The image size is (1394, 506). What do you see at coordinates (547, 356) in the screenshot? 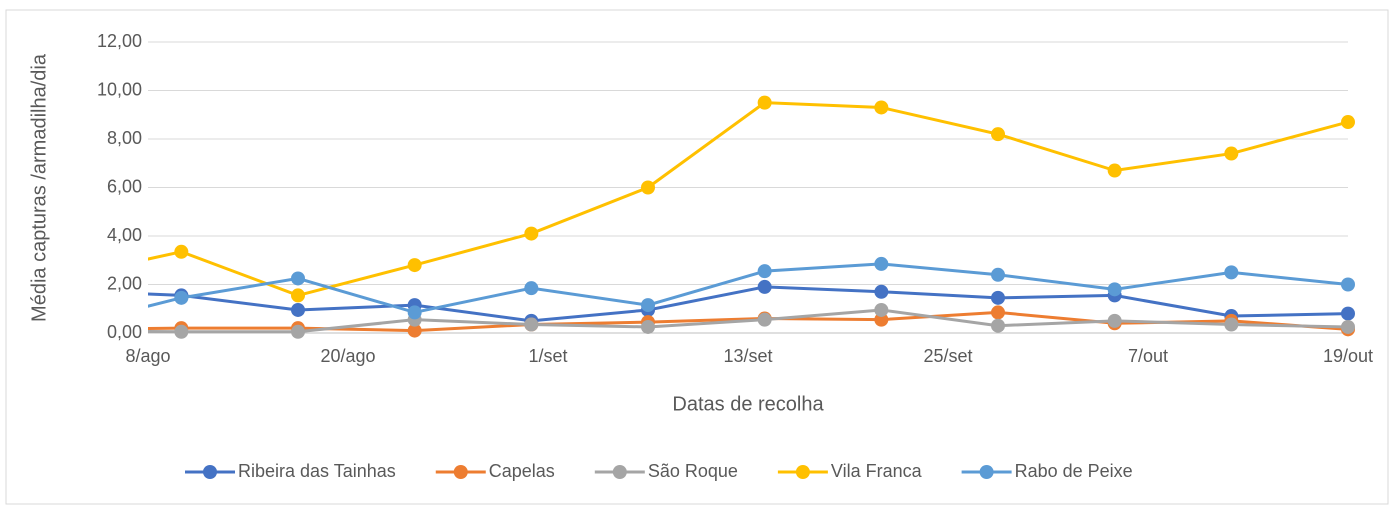
I see `x-tick-label: 1/set` at bounding box center [547, 356].